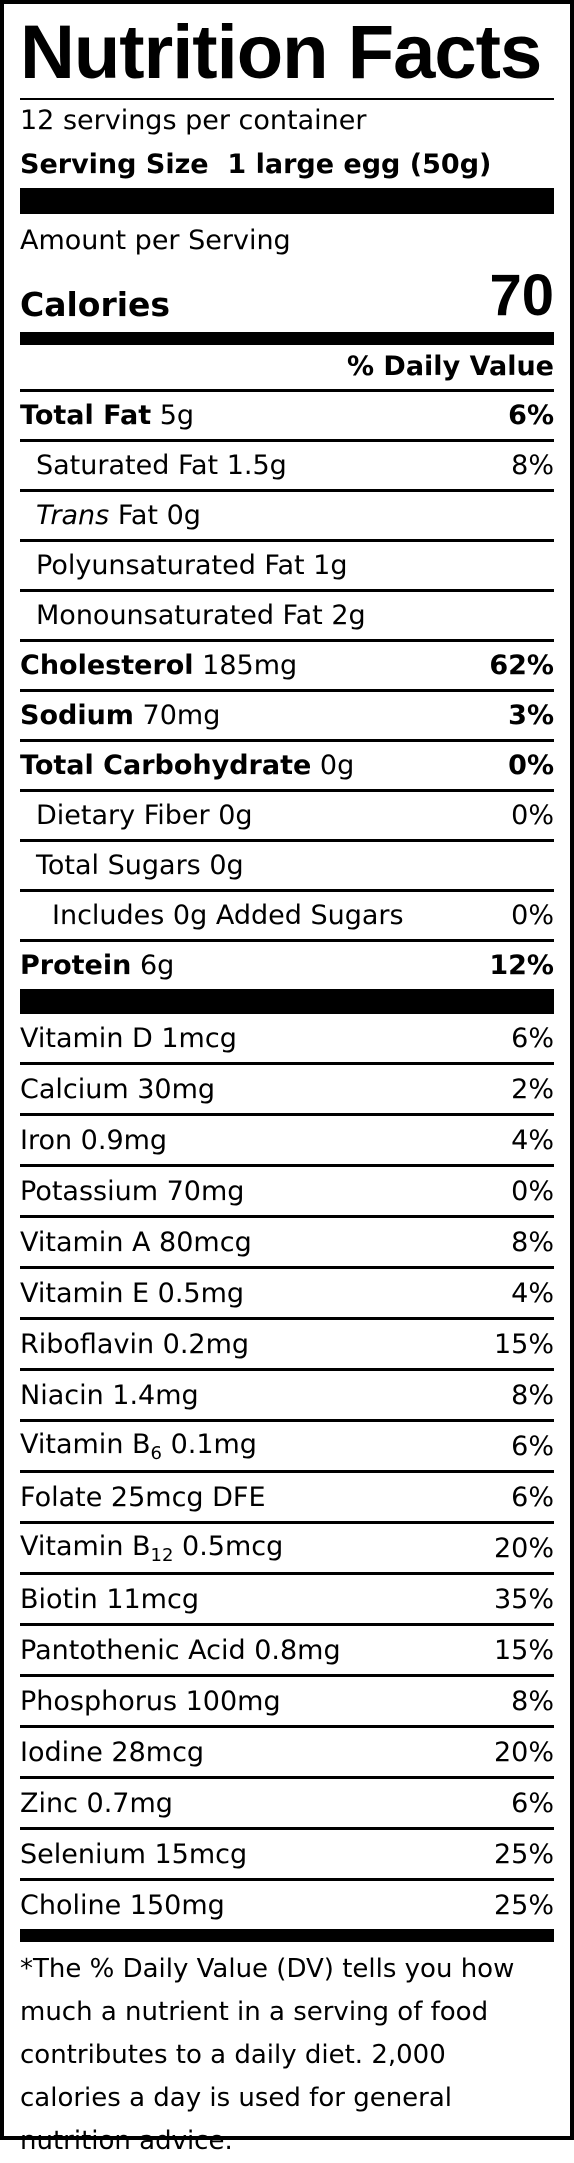 This screenshot has width=574, height=2163. Describe the element at coordinates (107, 665) in the screenshot. I see `nutrient-name: Cholesterol` at that location.